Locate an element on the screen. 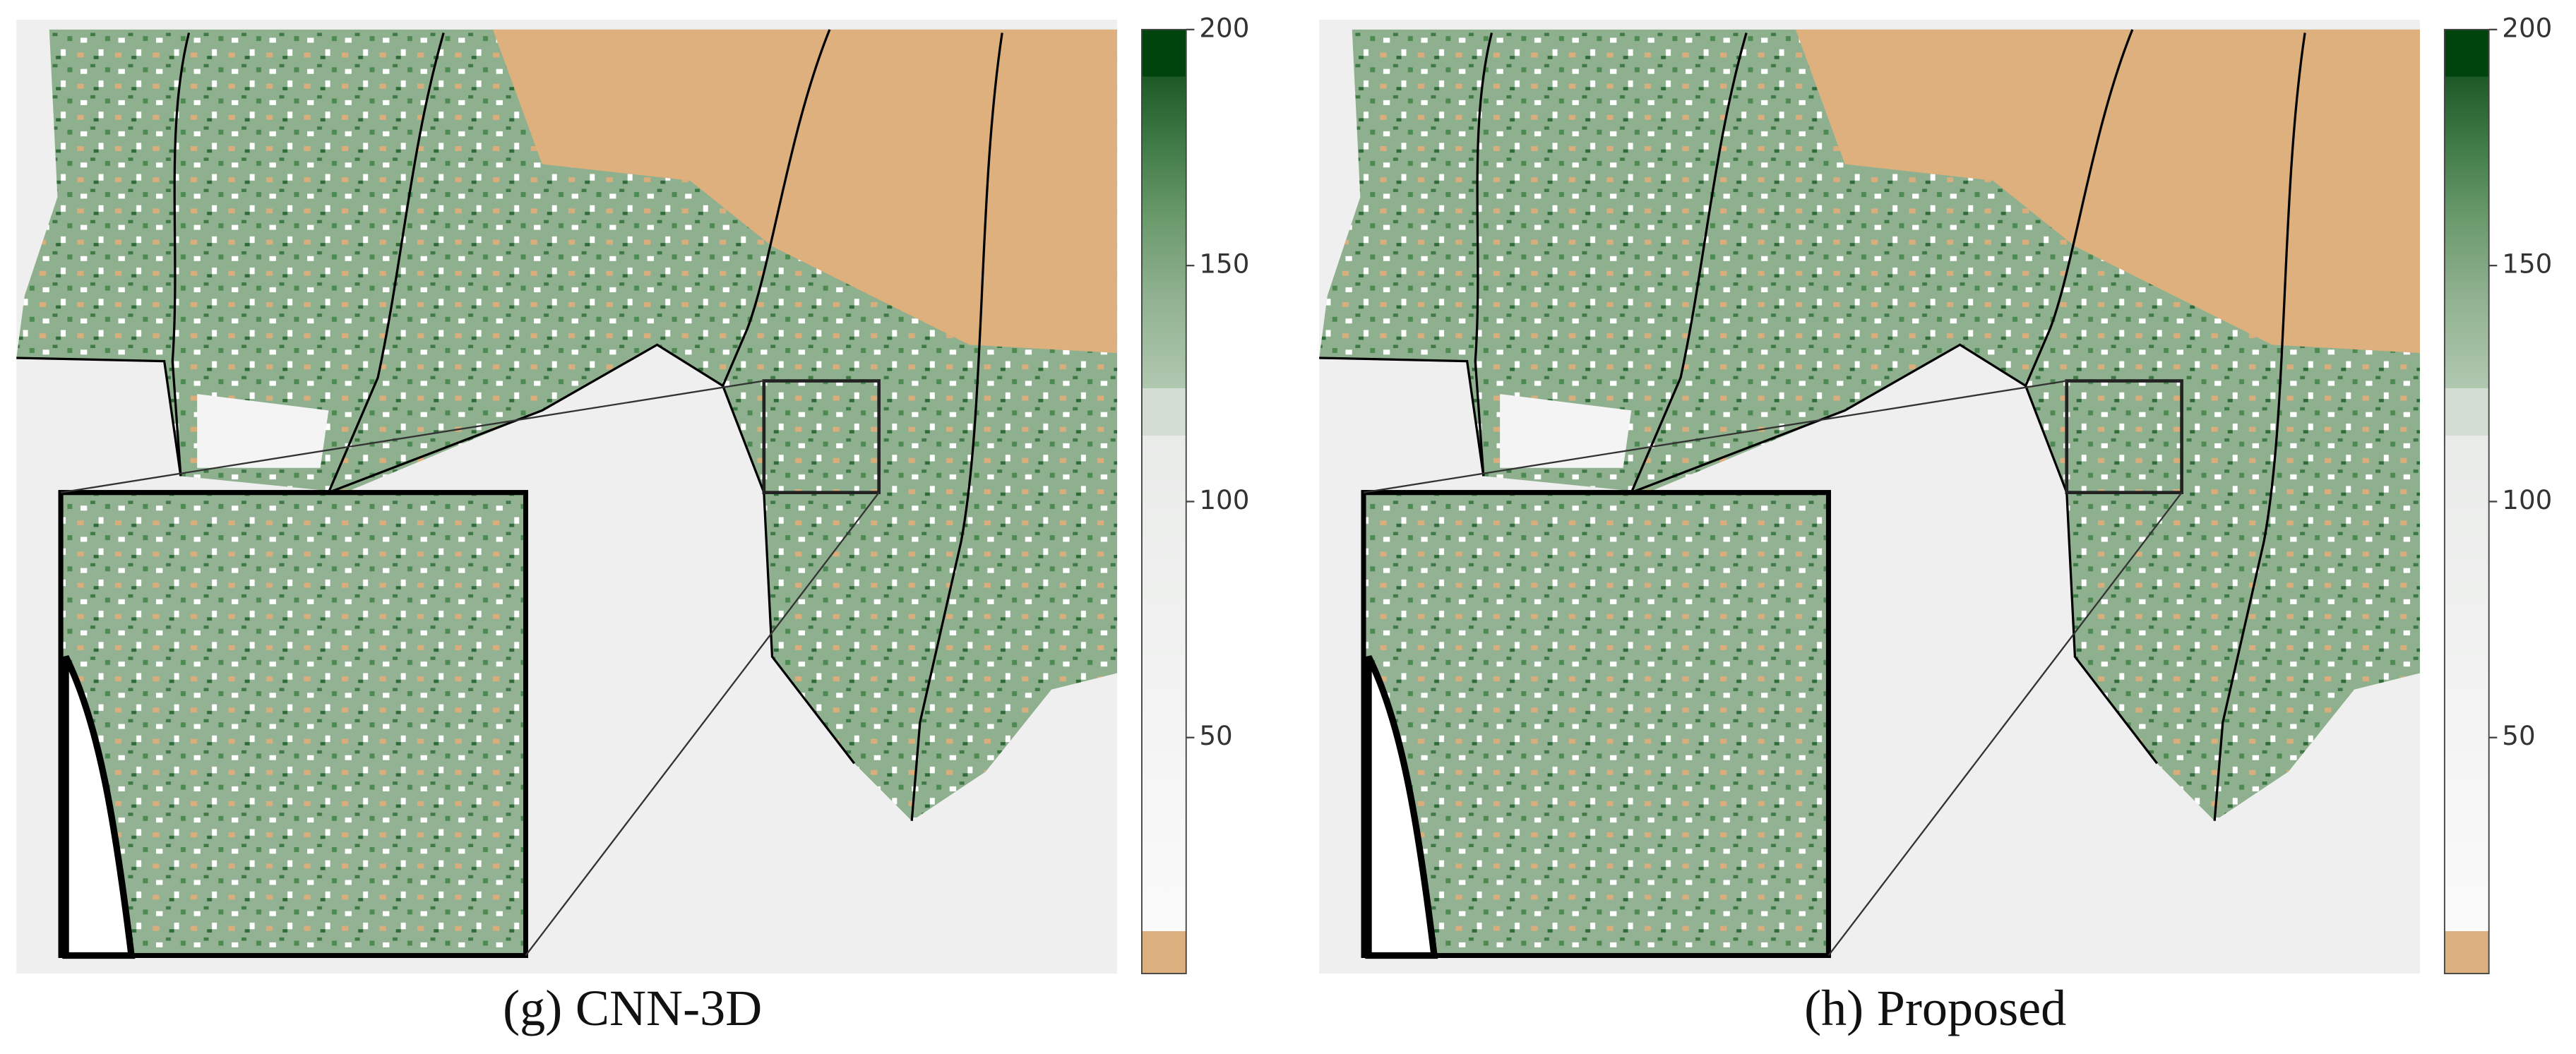 The height and width of the screenshot is (1054, 2576). caption: (h) Proposed is located at coordinates (1935, 1007).